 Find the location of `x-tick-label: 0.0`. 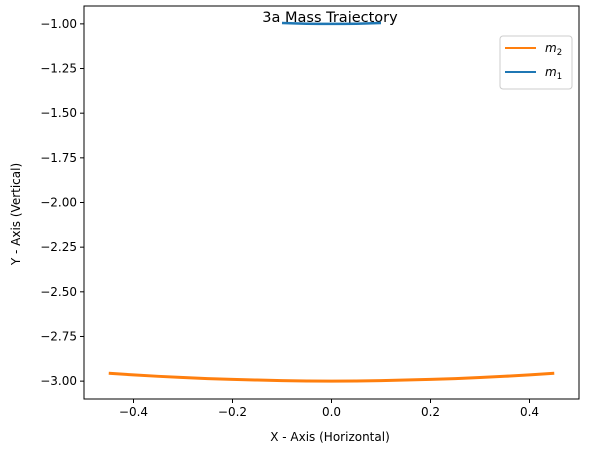

x-tick-label: 0.0 is located at coordinates (331, 412).